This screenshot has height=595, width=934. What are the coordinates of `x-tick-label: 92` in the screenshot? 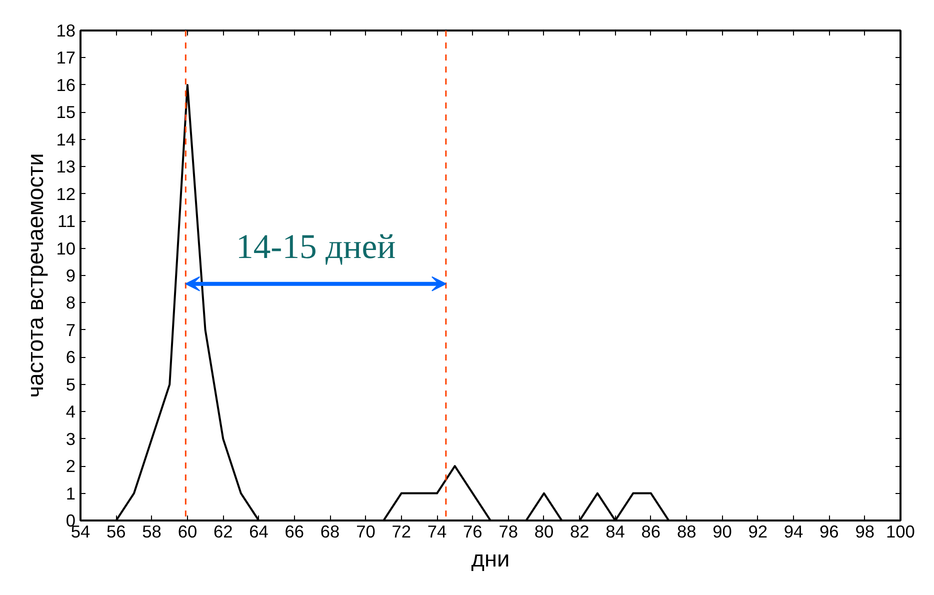 It's located at (758, 532).